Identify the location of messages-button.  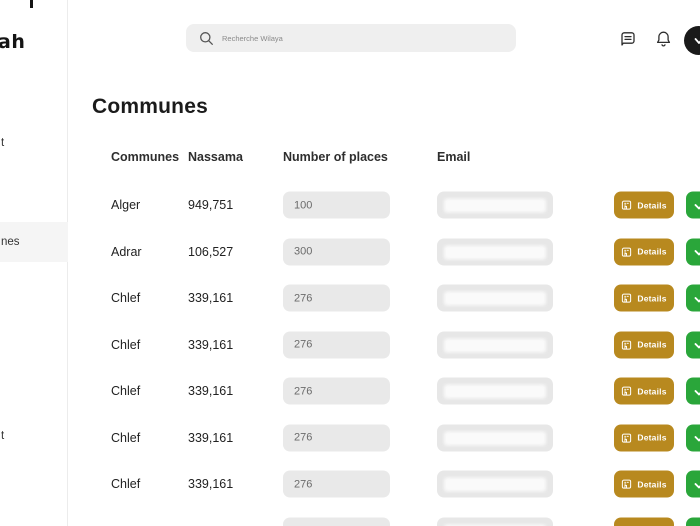
(628, 39).